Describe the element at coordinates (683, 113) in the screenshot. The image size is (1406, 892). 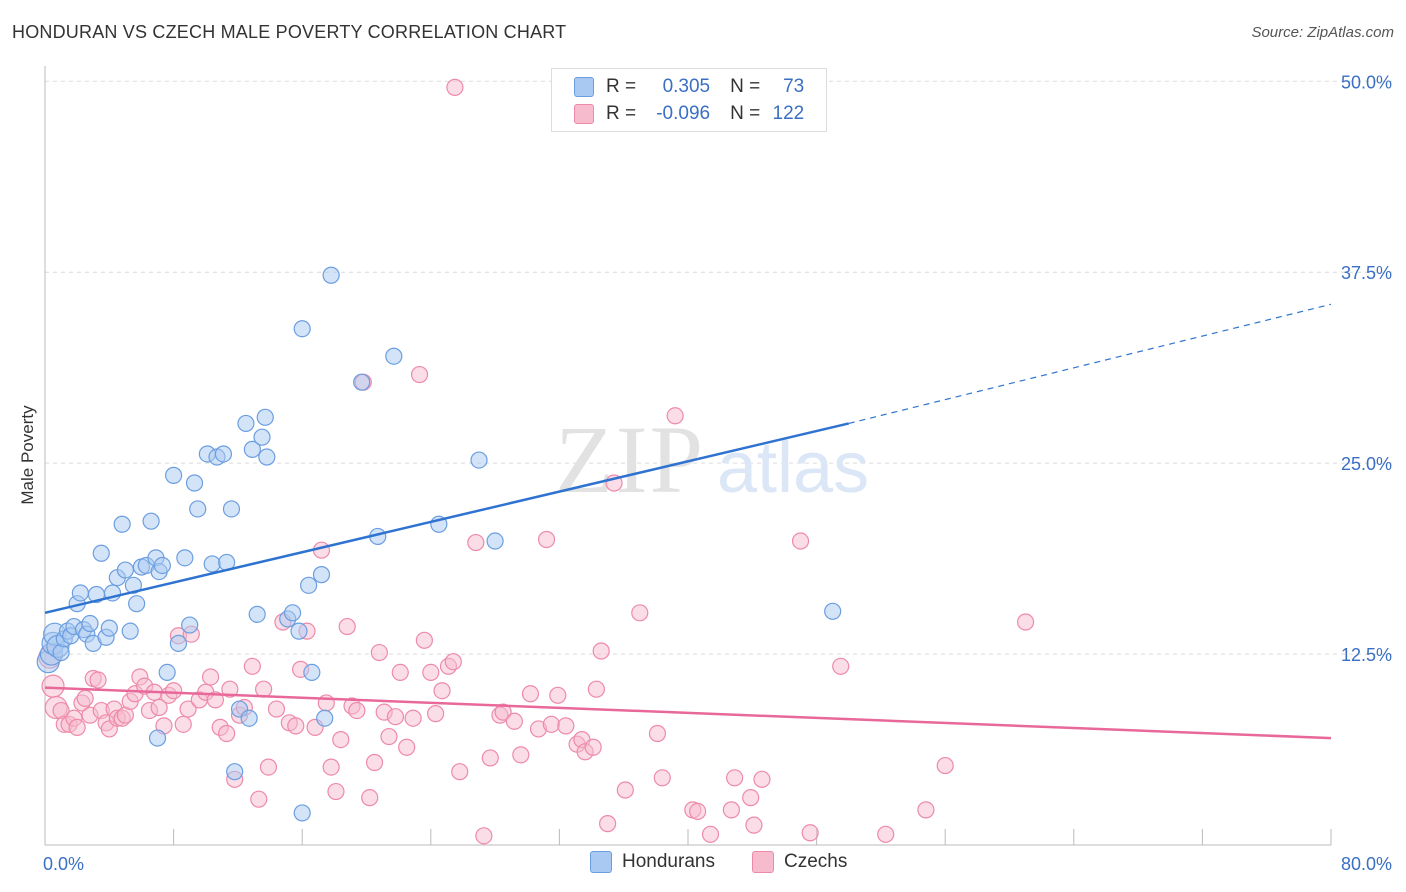
I see `czechs-r-value: -0.096` at that location.